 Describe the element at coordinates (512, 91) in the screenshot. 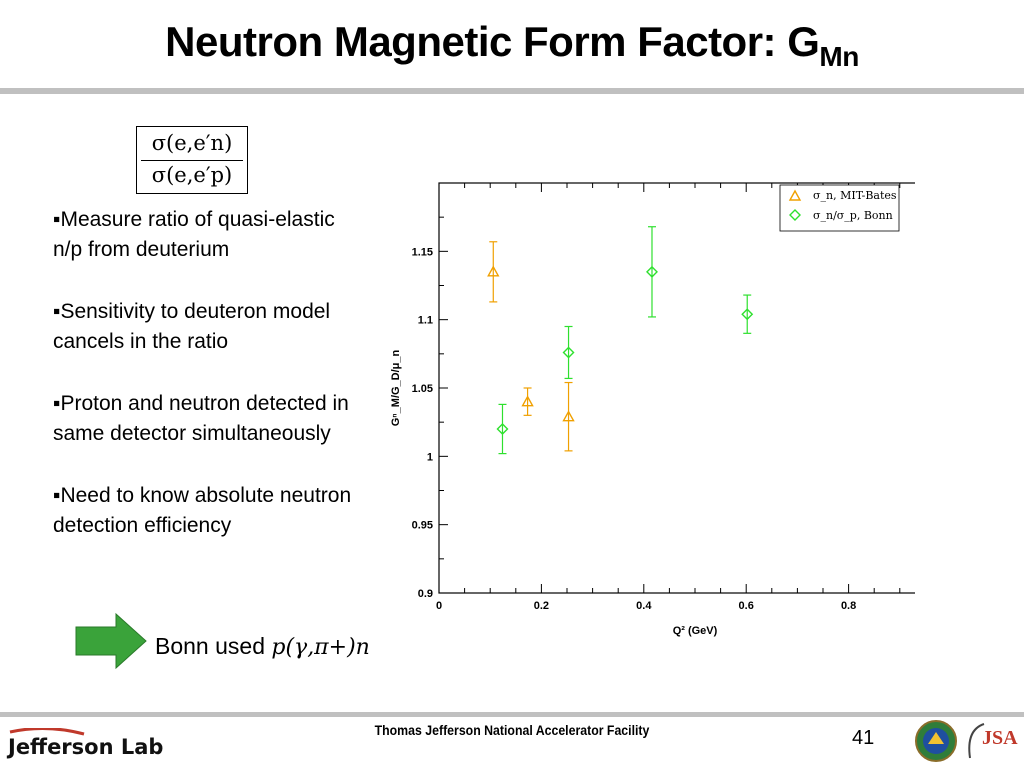

I see `top-divider` at that location.